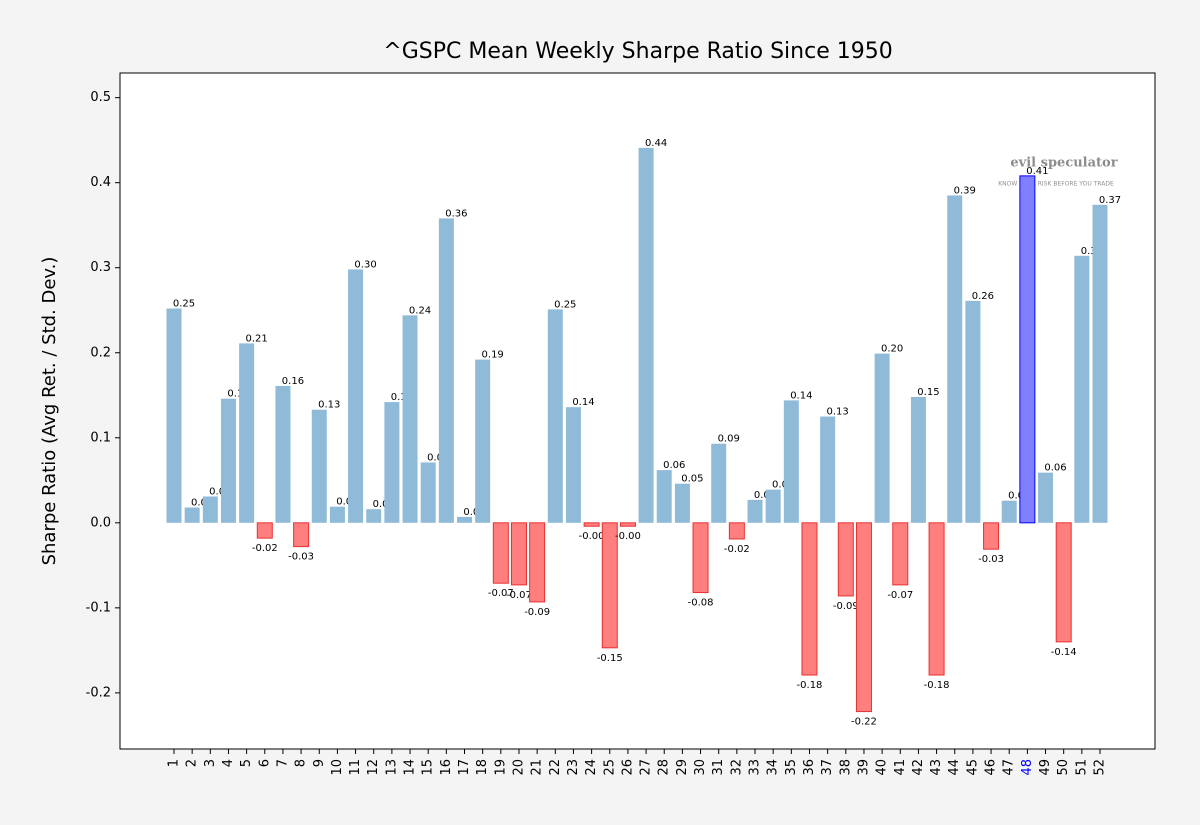 This screenshot has height=825, width=1200. What do you see at coordinates (1110, 200) in the screenshot?
I see `value-label: 0.37` at bounding box center [1110, 200].